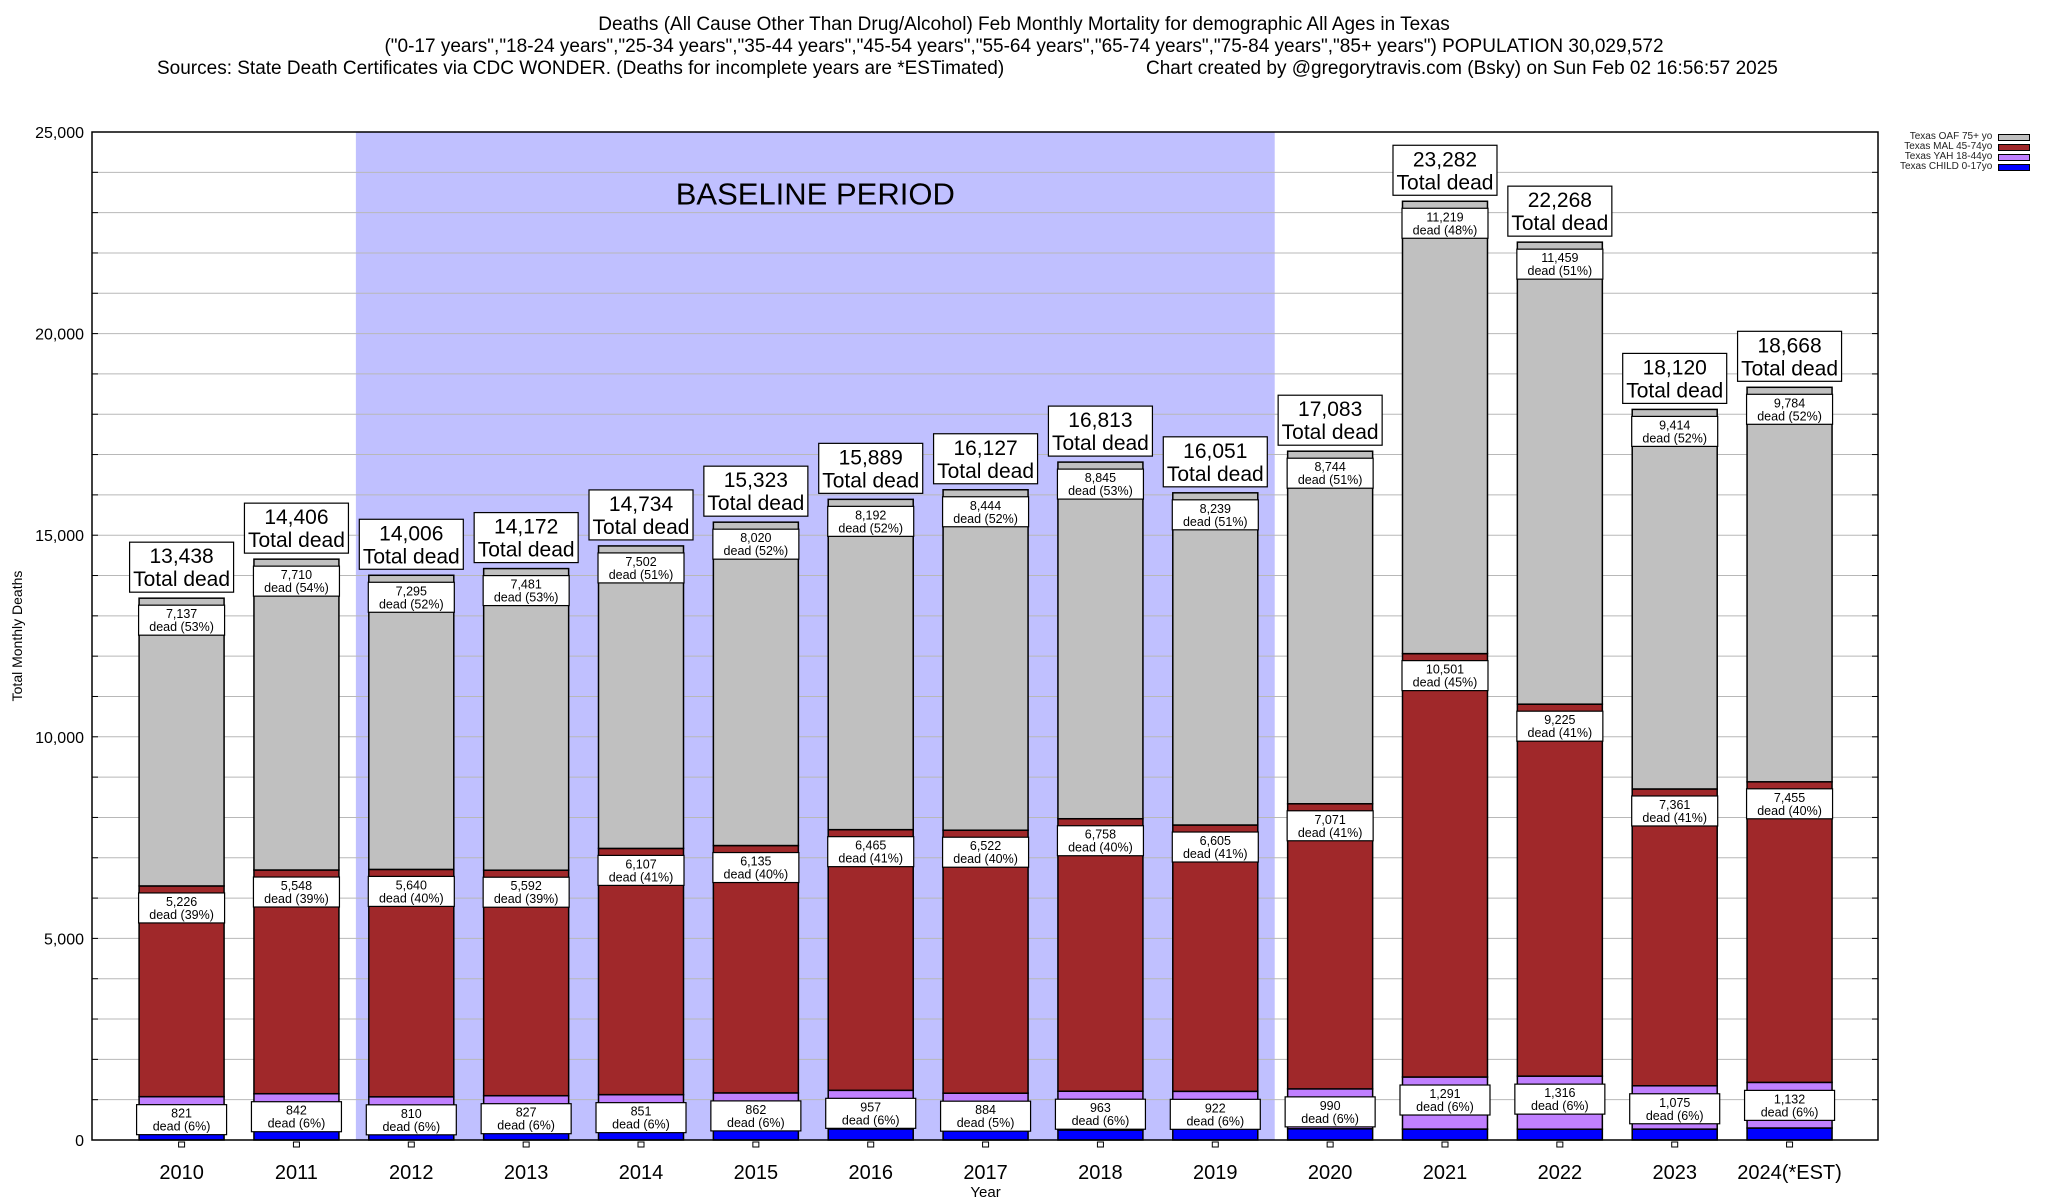  What do you see at coordinates (756, 1173) in the screenshot?
I see `x-tick-label: 2015` at bounding box center [756, 1173].